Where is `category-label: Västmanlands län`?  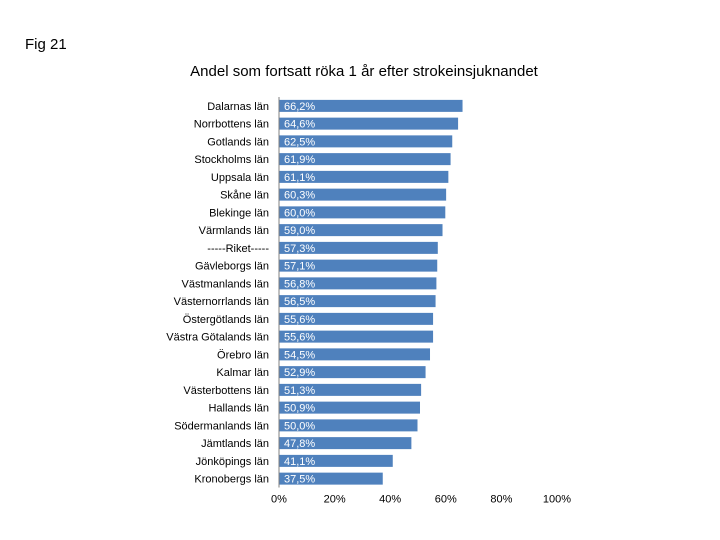 category-label: Västmanlands län is located at coordinates (225, 284).